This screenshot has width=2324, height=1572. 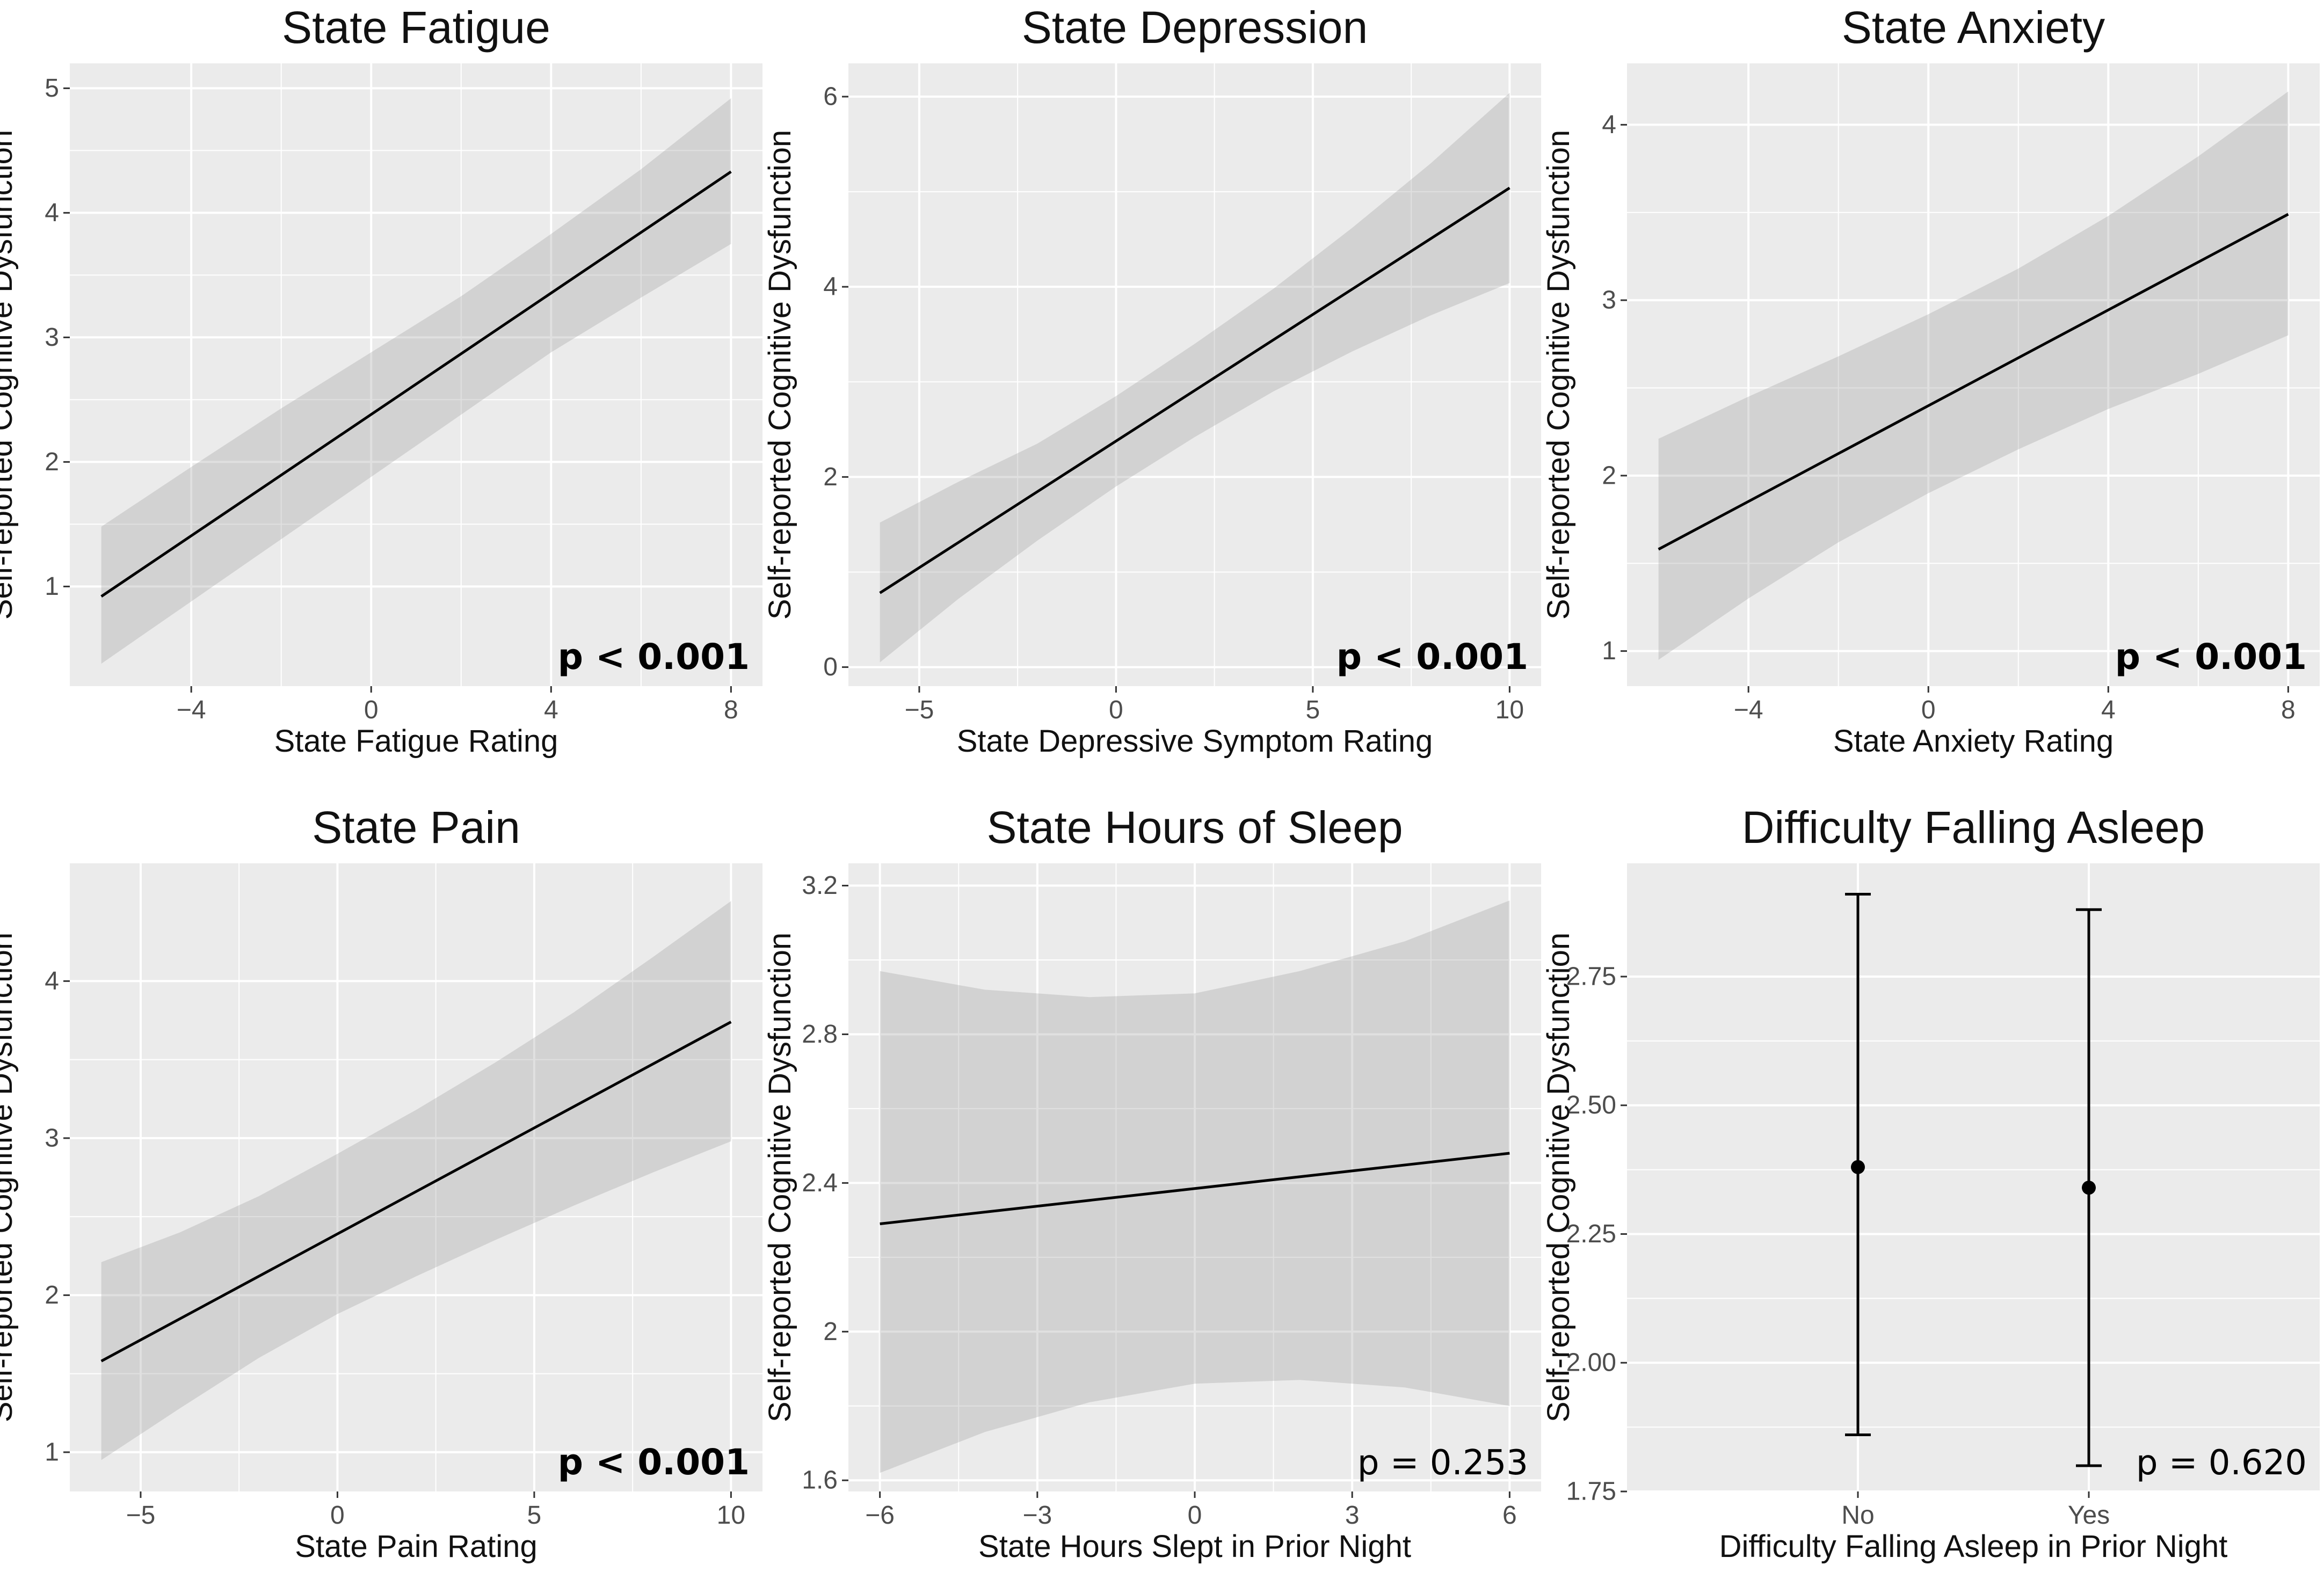 I want to click on x-axis-label: Difficulty Falling Asleep in Prior Night, so click(x=1974, y=1546).